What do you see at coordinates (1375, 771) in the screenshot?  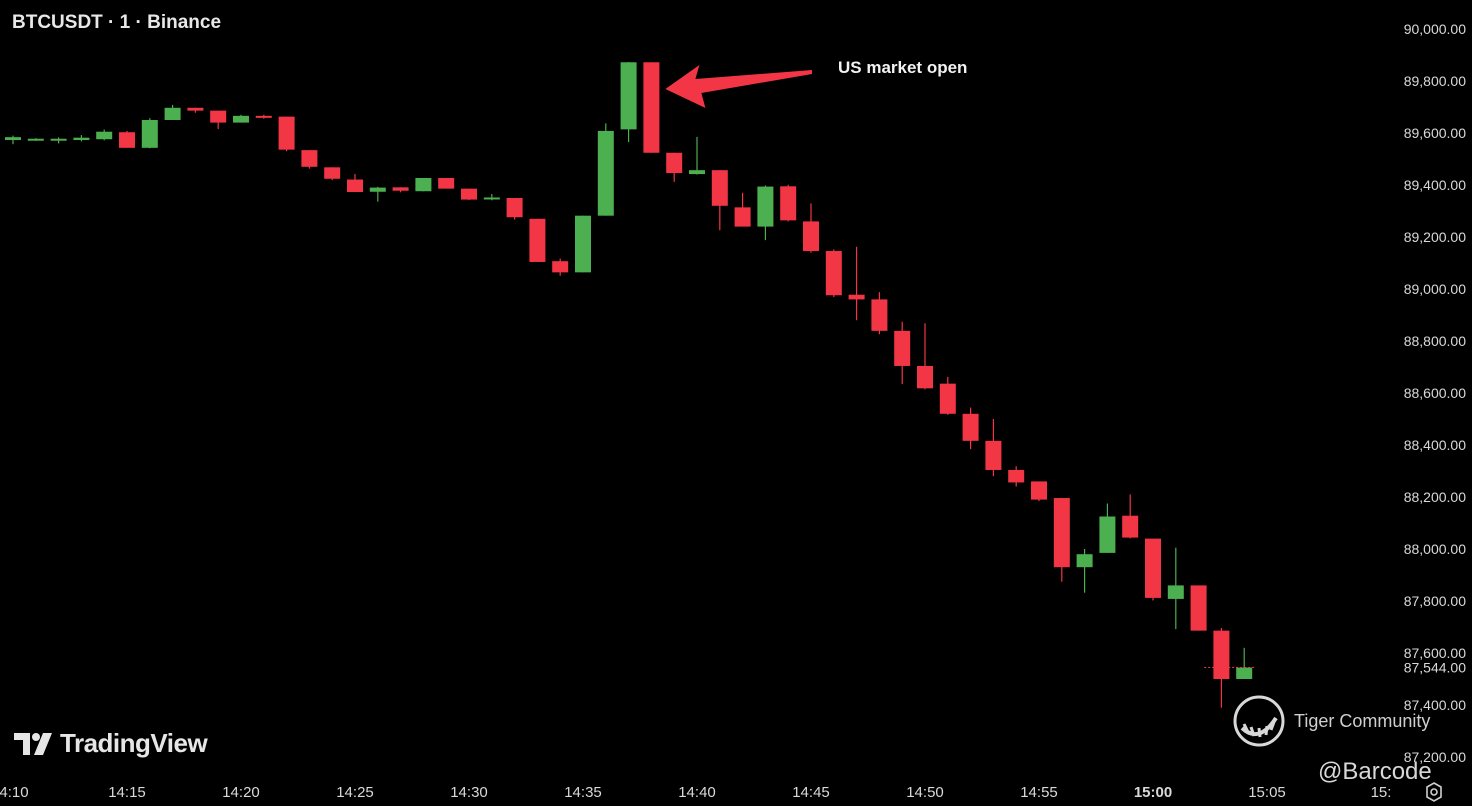 I see `barcode-watermark: @Barcode` at bounding box center [1375, 771].